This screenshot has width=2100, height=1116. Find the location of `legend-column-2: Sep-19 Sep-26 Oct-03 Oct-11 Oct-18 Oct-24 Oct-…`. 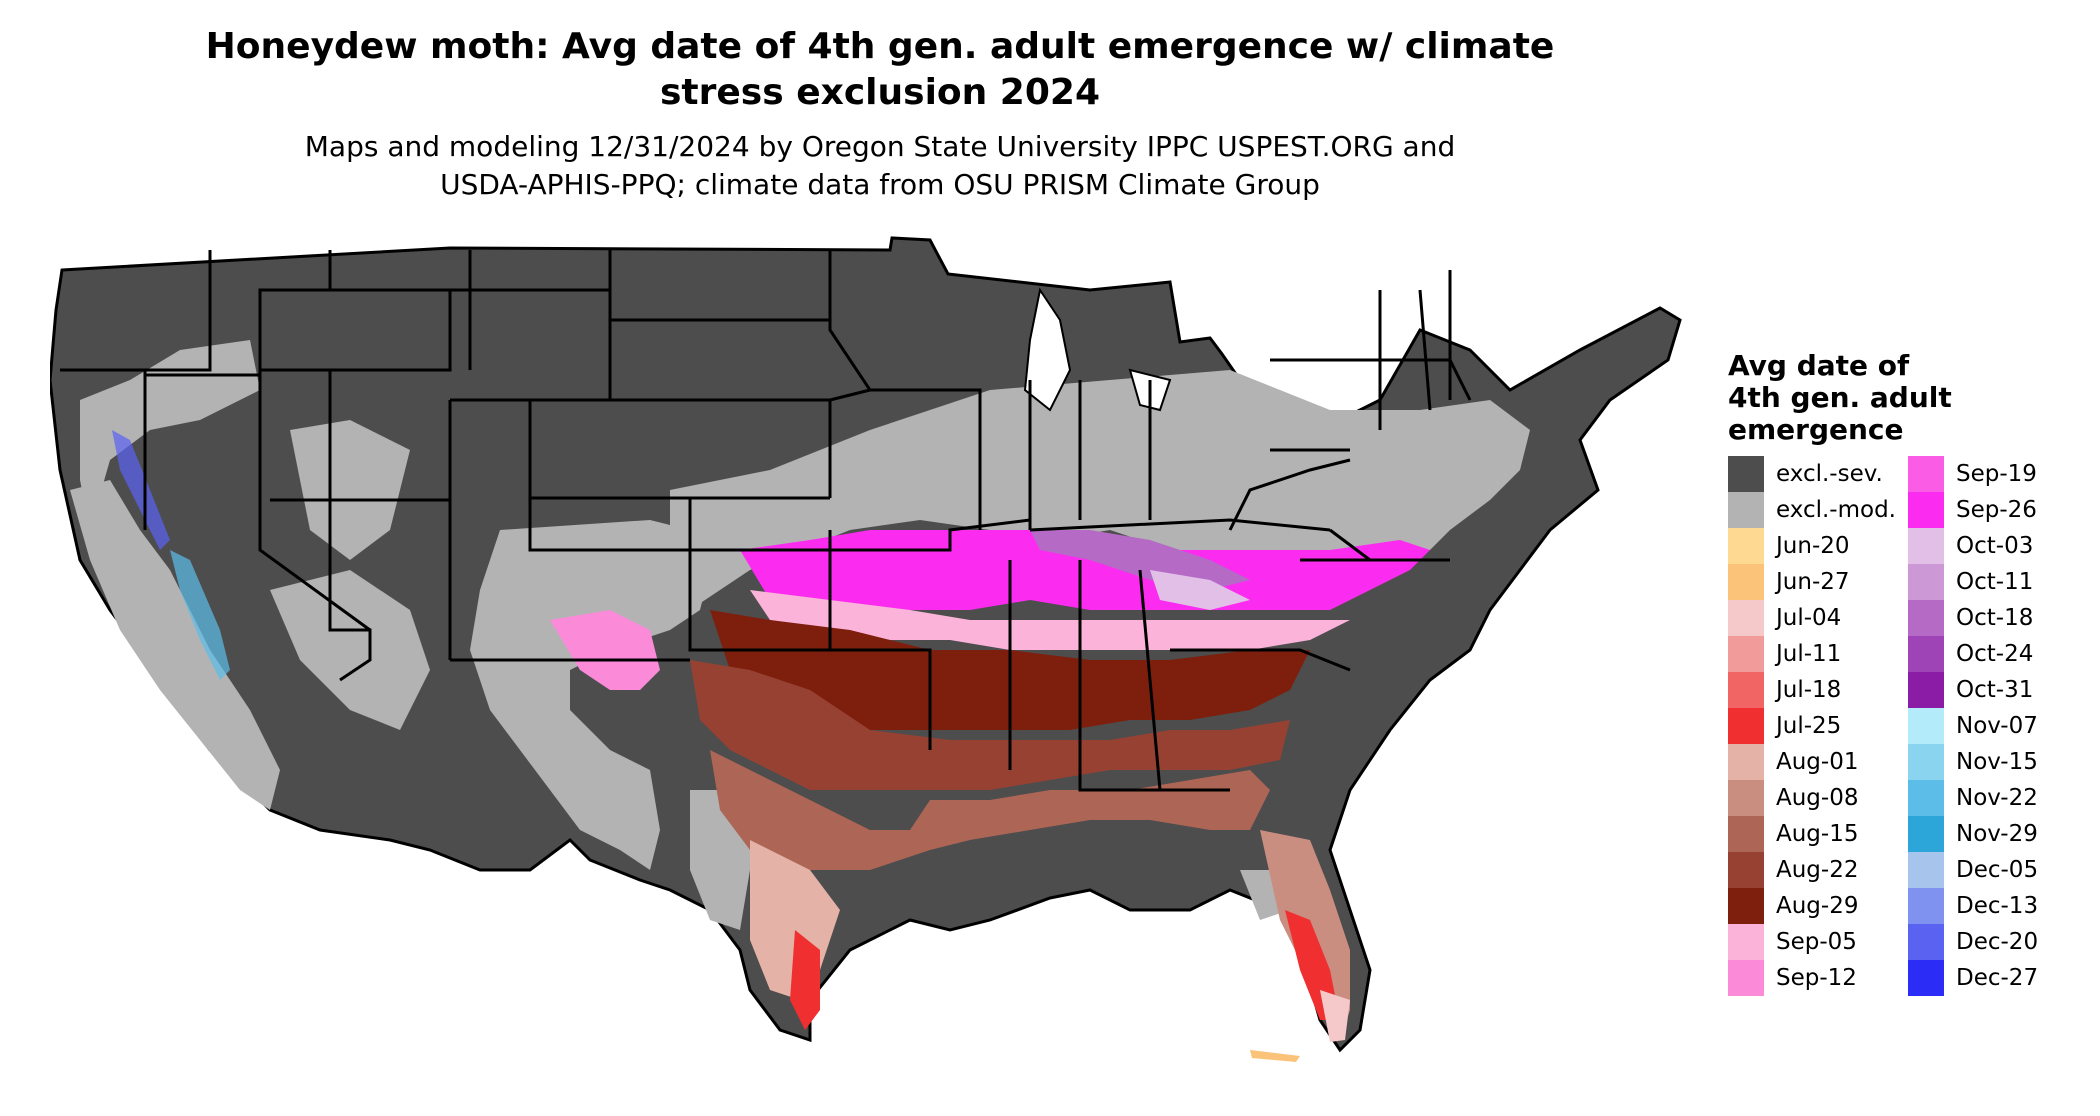

legend-column-2: Sep-19 Sep-26 Oct-03 Oct-11 Oct-18 Oct-24 Oct-… is located at coordinates (1998, 726).